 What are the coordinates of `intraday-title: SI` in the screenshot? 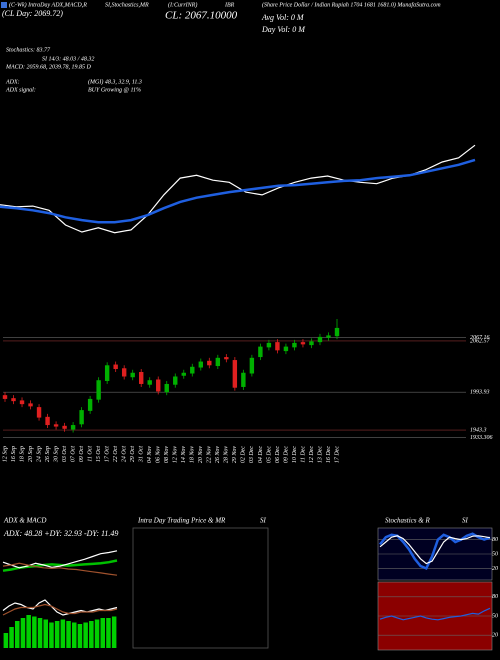 It's located at (263, 521).